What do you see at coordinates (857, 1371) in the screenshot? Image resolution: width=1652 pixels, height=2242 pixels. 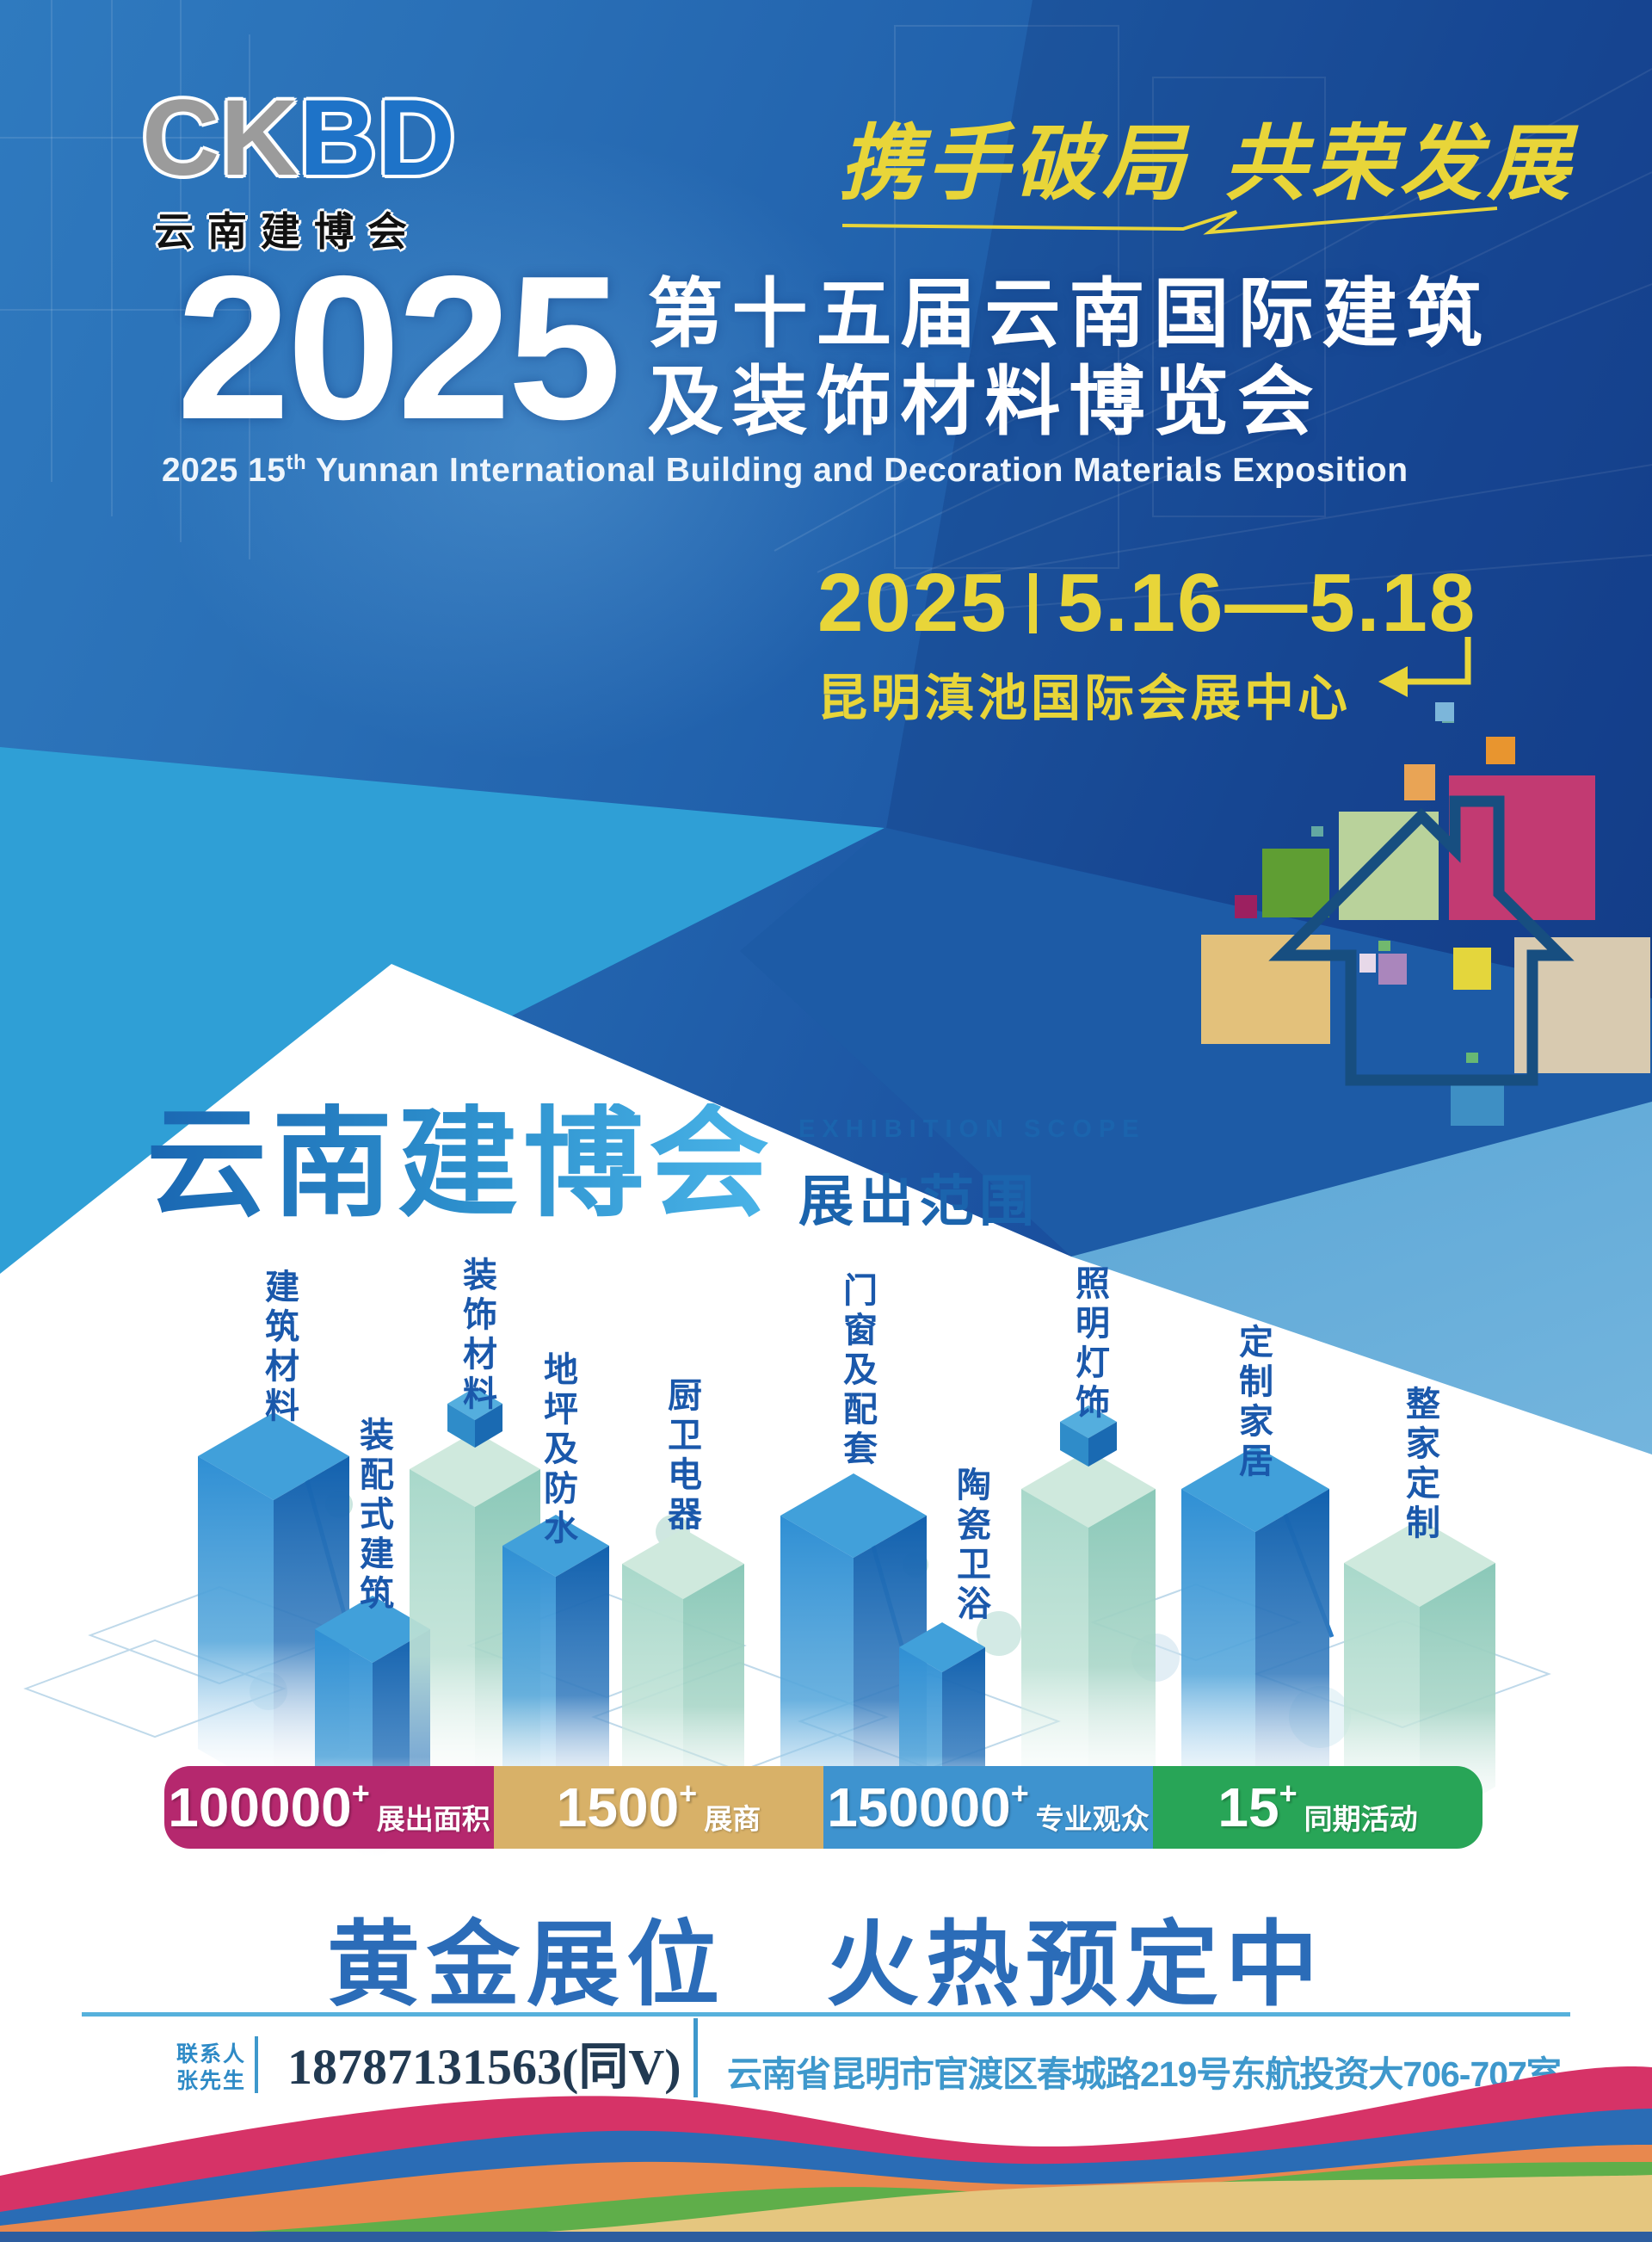 I see `scope-bar-label: 门窗及配套` at bounding box center [857, 1371].